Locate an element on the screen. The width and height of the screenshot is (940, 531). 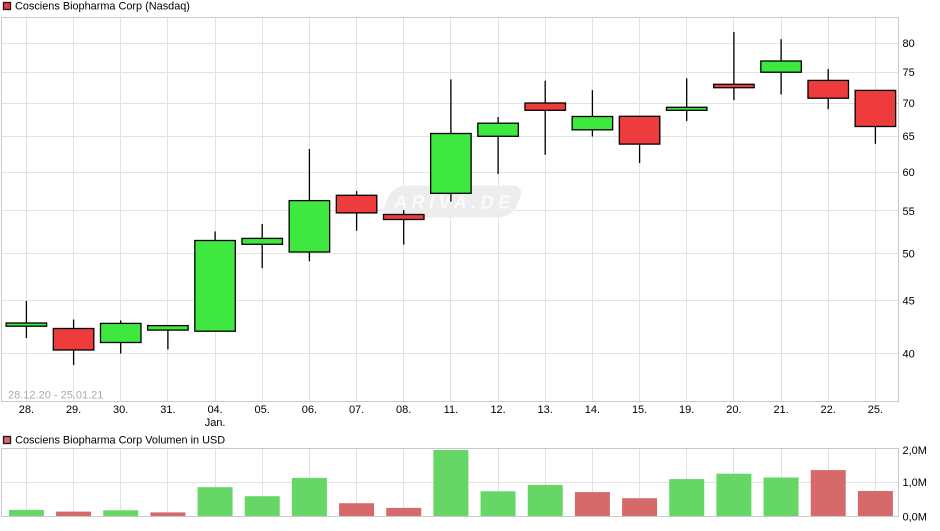
svg-text: 55 is located at coordinates (909, 212).